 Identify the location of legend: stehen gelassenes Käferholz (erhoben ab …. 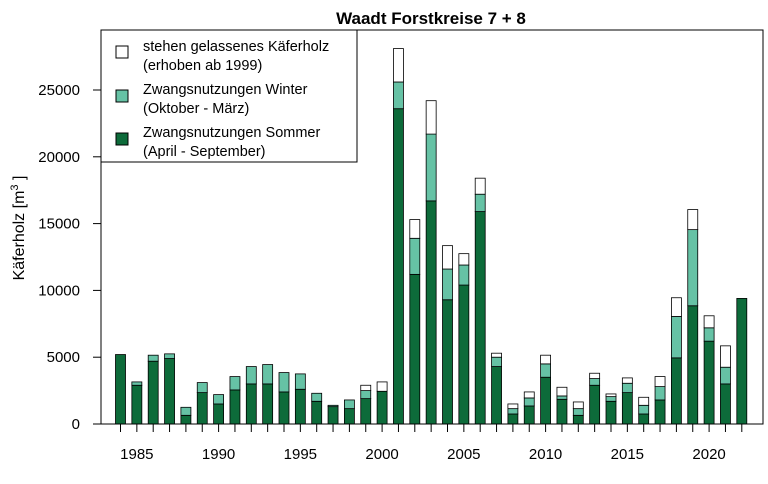
(229, 96).